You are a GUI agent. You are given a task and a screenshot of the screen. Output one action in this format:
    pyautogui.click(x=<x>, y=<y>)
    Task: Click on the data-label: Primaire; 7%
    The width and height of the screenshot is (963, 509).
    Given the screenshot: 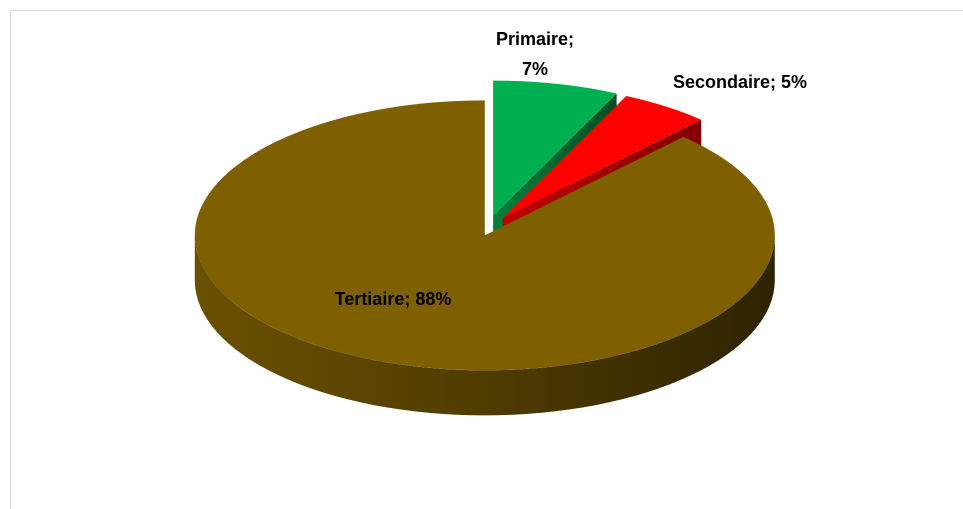 What is the action you would take?
    pyautogui.click(x=535, y=54)
    